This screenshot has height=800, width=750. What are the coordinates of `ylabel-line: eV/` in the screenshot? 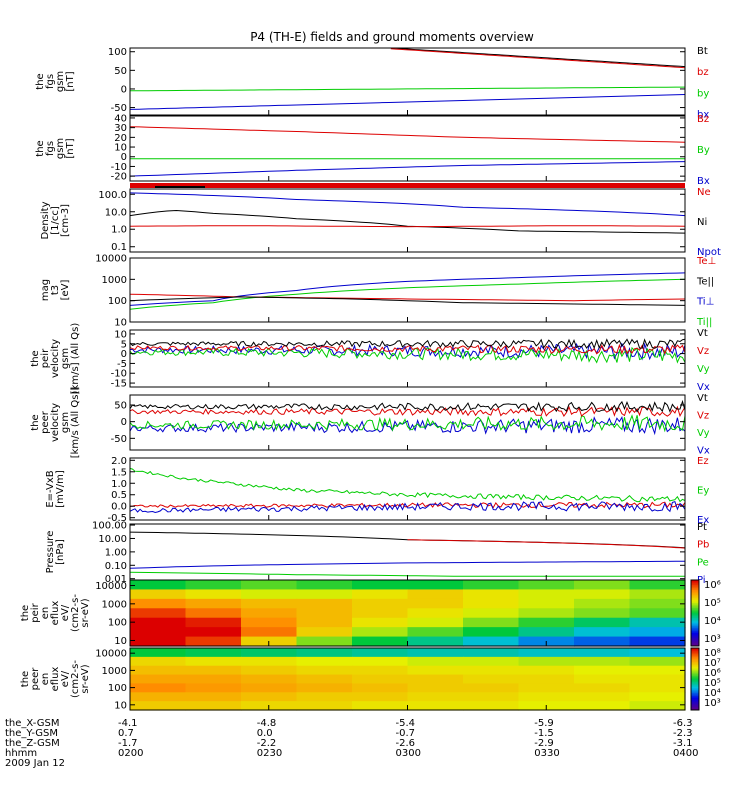 It's located at (65, 678).